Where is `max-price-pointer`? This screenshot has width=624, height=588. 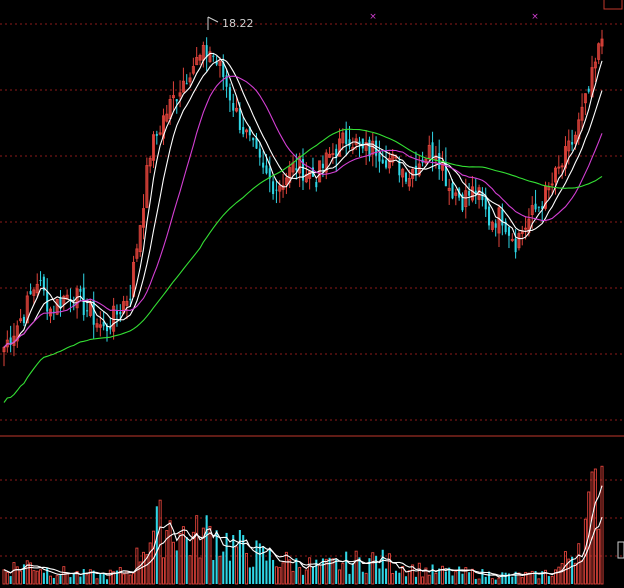
max-price-pointer is located at coordinates (213, 19).